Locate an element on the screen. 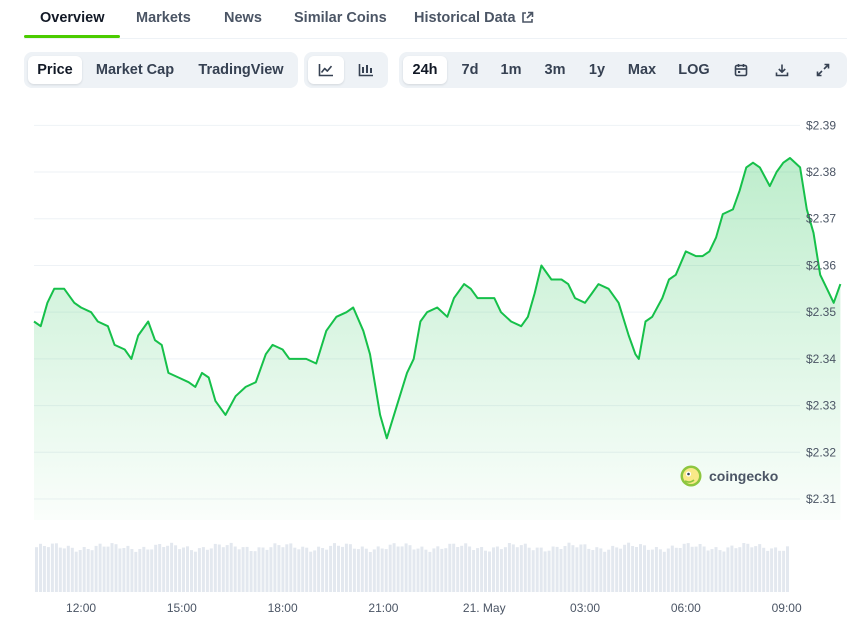  tab-markets: Markets is located at coordinates (163, 18).